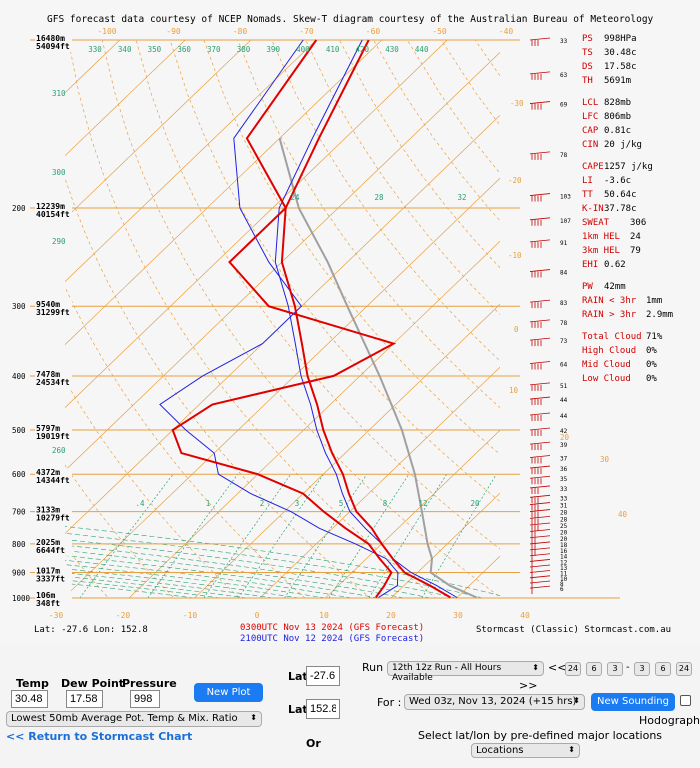 This screenshot has width=700, height=768. What do you see at coordinates (548, 563) in the screenshot?
I see `wind-barb: 12` at bounding box center [548, 563].